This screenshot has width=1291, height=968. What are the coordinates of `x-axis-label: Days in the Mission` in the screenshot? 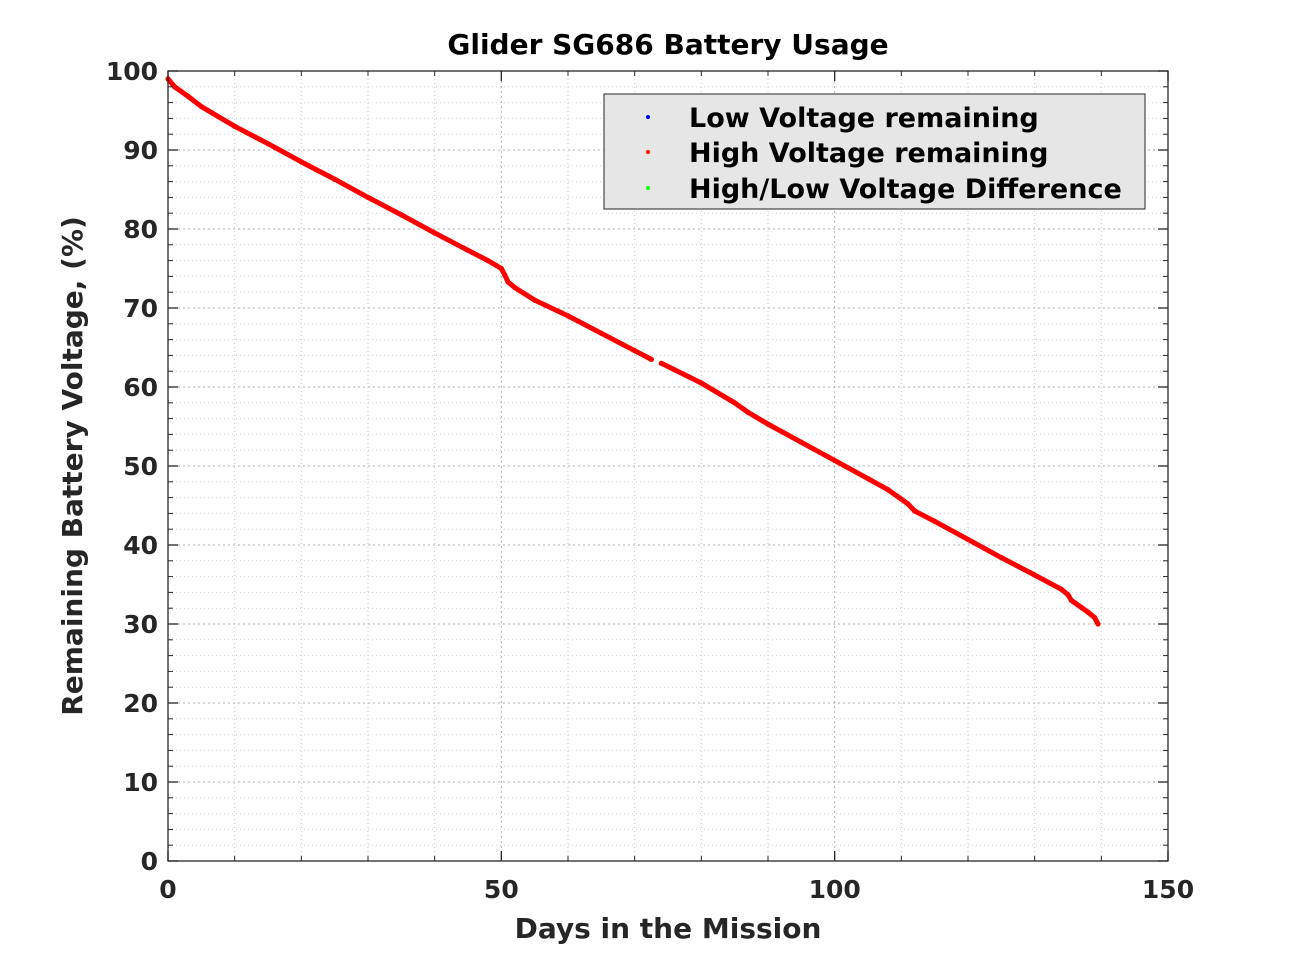 It's located at (668, 928).